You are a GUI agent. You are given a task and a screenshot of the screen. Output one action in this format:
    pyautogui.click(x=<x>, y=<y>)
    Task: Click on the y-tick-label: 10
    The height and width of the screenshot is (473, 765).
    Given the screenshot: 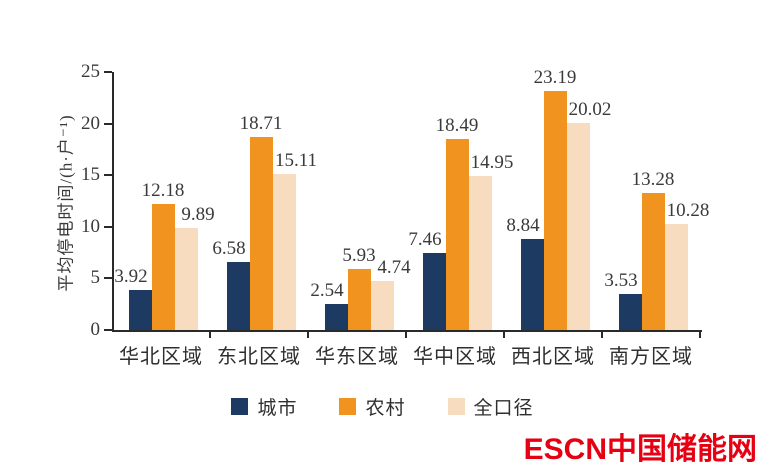 What is the action you would take?
    pyautogui.click(x=90, y=226)
    